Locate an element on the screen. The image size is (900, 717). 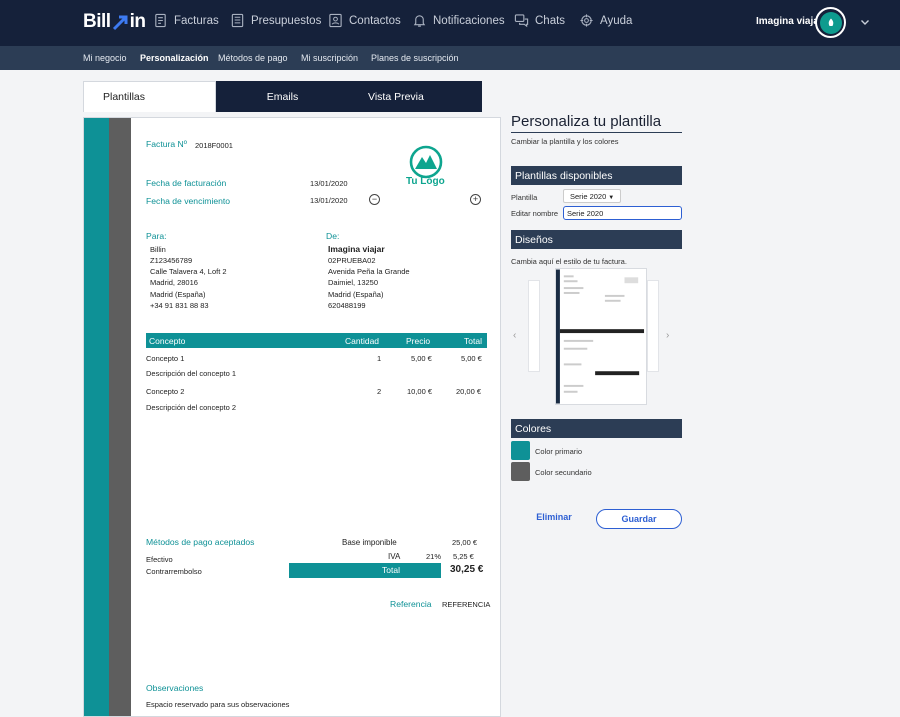
invoice-number: 2018F0001 is located at coordinates (214, 145).